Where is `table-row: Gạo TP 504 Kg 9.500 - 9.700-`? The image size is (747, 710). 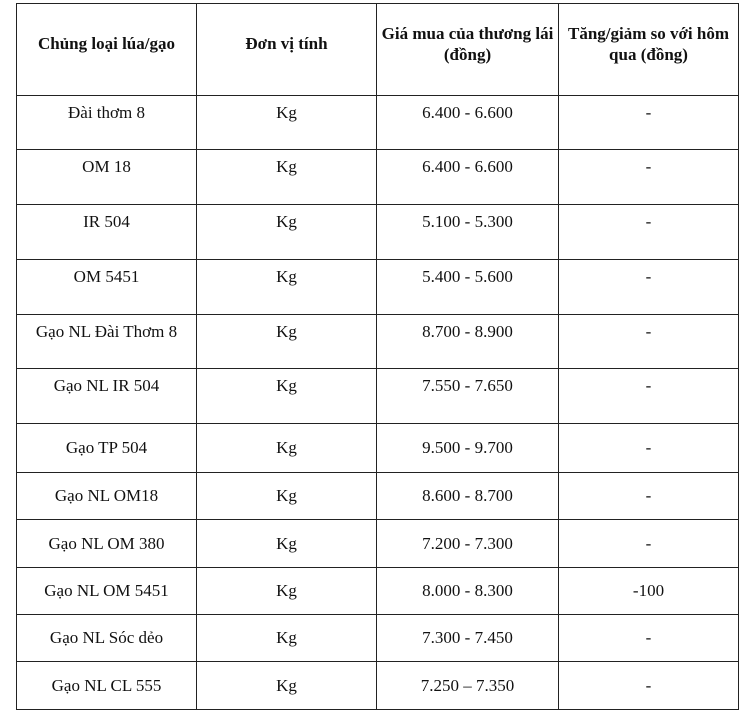
table-row: Gạo TP 504 Kg 9.500 - 9.700- is located at coordinates (377, 448).